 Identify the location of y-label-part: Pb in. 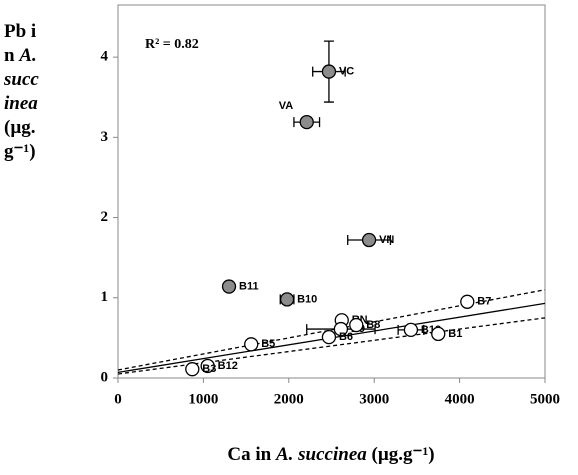
(20, 43).